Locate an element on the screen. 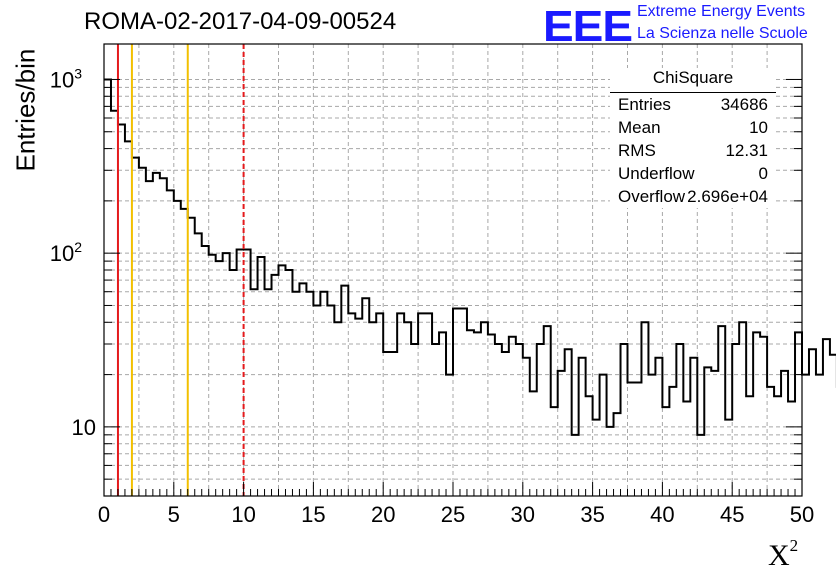  x-tick-label: 35 is located at coordinates (592, 514).